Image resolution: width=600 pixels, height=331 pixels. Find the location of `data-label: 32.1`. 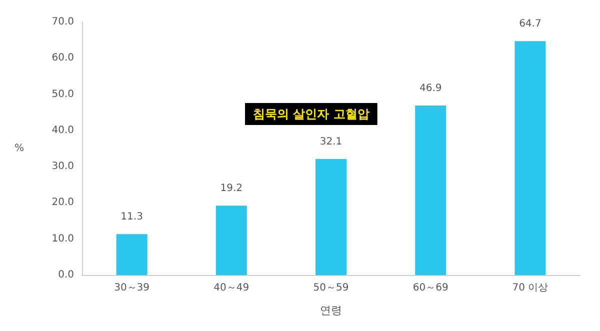

data-label: 32.1 is located at coordinates (331, 142).